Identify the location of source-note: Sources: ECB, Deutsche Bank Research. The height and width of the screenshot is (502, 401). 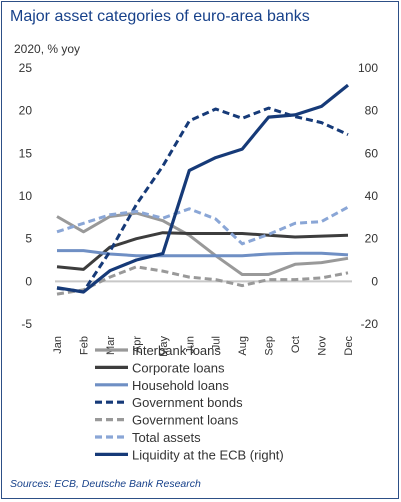
(105, 484).